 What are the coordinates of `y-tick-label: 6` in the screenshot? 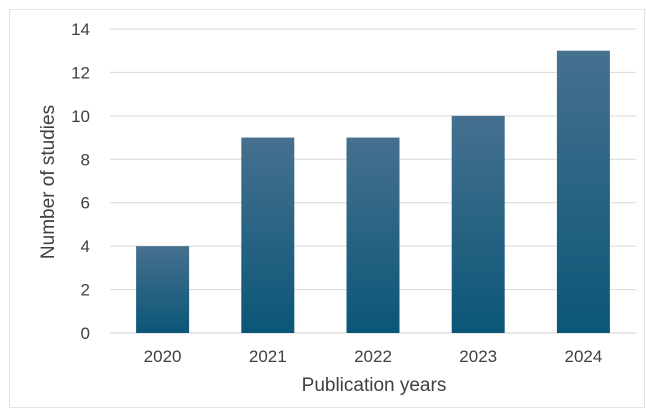 It's located at (85, 203).